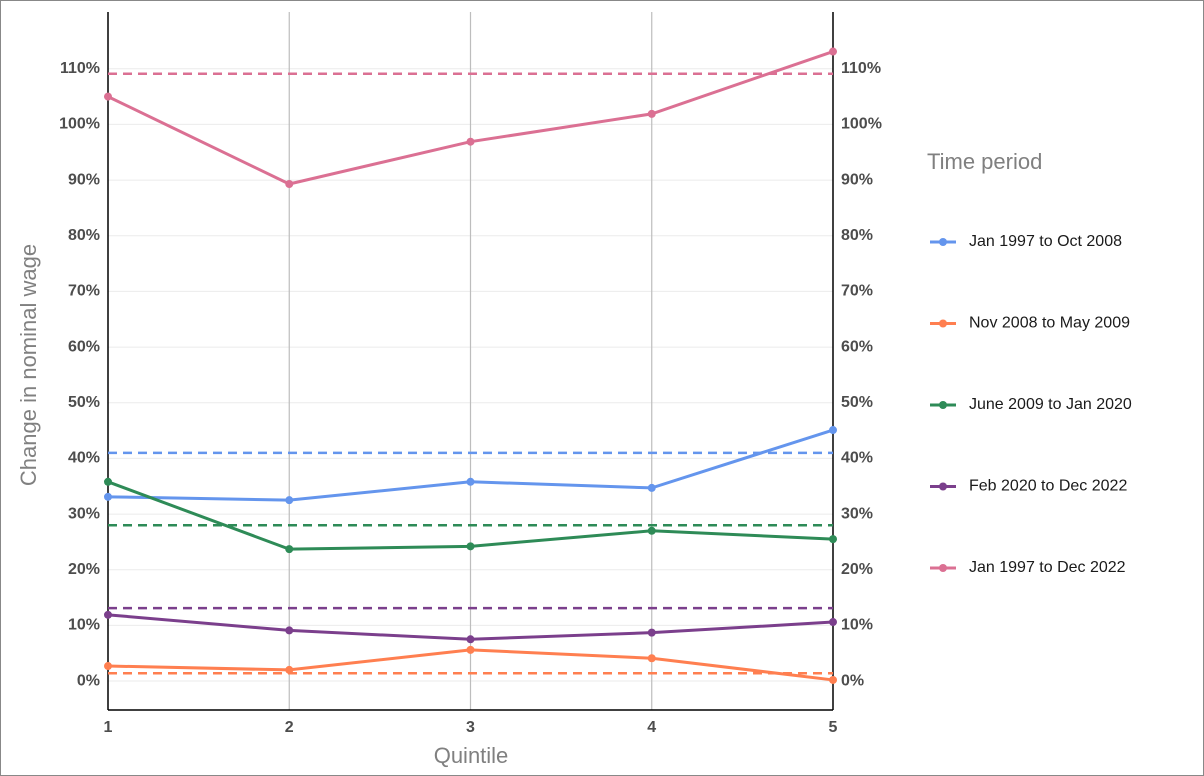 This screenshot has width=1204, height=776. Describe the element at coordinates (84, 458) in the screenshot. I see `y-tick-label: 40%` at that location.